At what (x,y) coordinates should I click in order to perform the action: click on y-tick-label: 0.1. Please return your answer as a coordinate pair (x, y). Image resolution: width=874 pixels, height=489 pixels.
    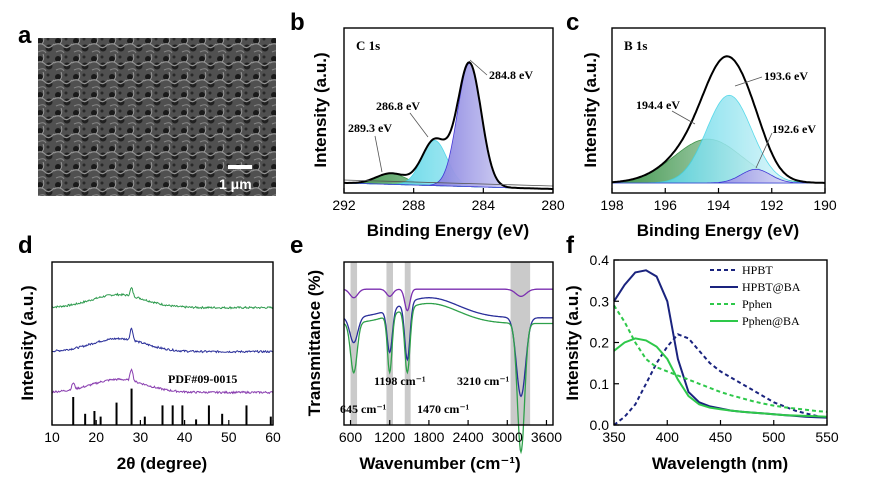
    Looking at the image, I should click on (600, 384).